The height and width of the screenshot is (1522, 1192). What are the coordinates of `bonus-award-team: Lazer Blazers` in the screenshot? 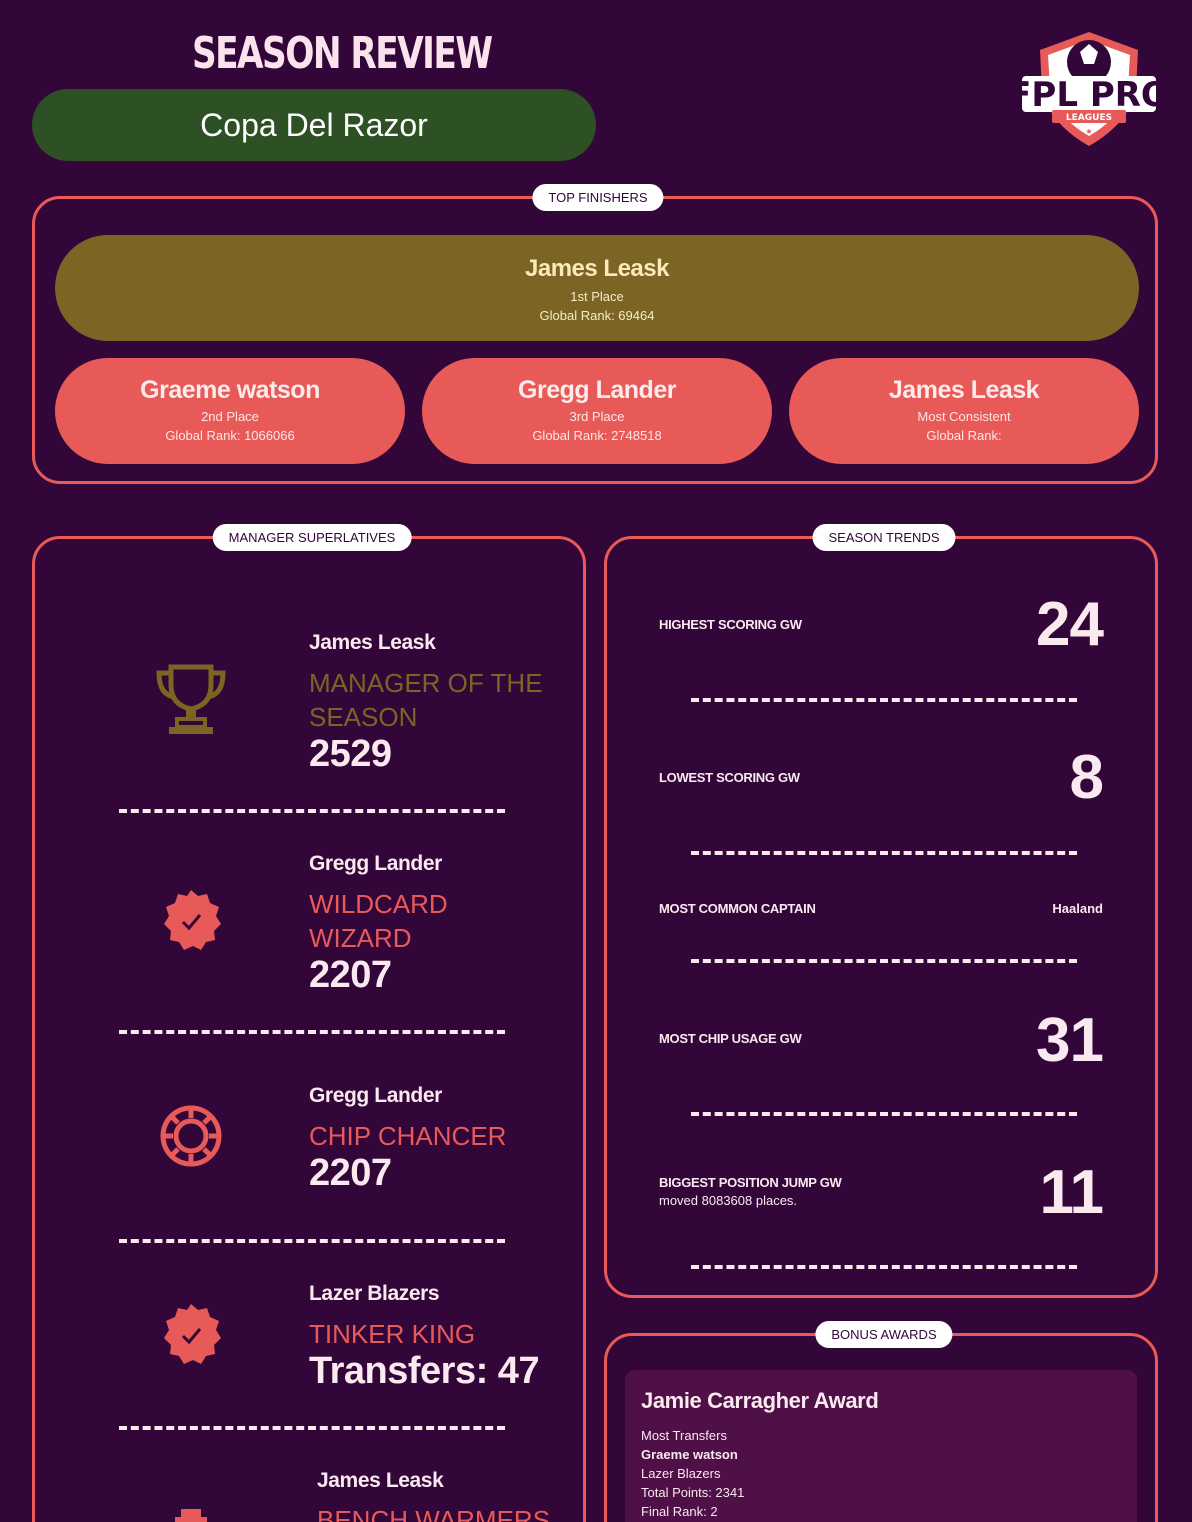 It's located at (681, 1473).